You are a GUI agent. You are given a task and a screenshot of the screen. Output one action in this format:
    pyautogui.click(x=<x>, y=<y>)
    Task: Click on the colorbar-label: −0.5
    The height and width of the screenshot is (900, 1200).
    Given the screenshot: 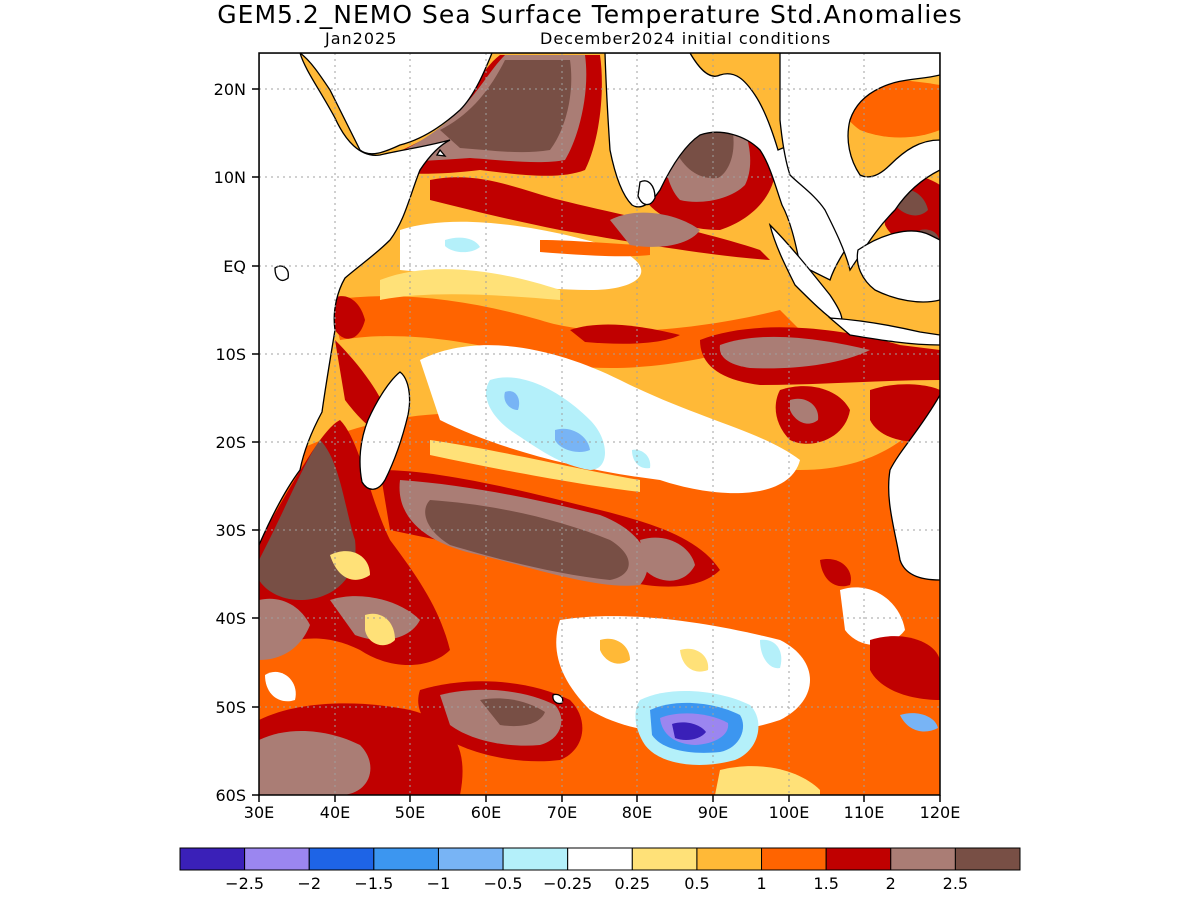 What is the action you would take?
    pyautogui.click(x=503, y=883)
    